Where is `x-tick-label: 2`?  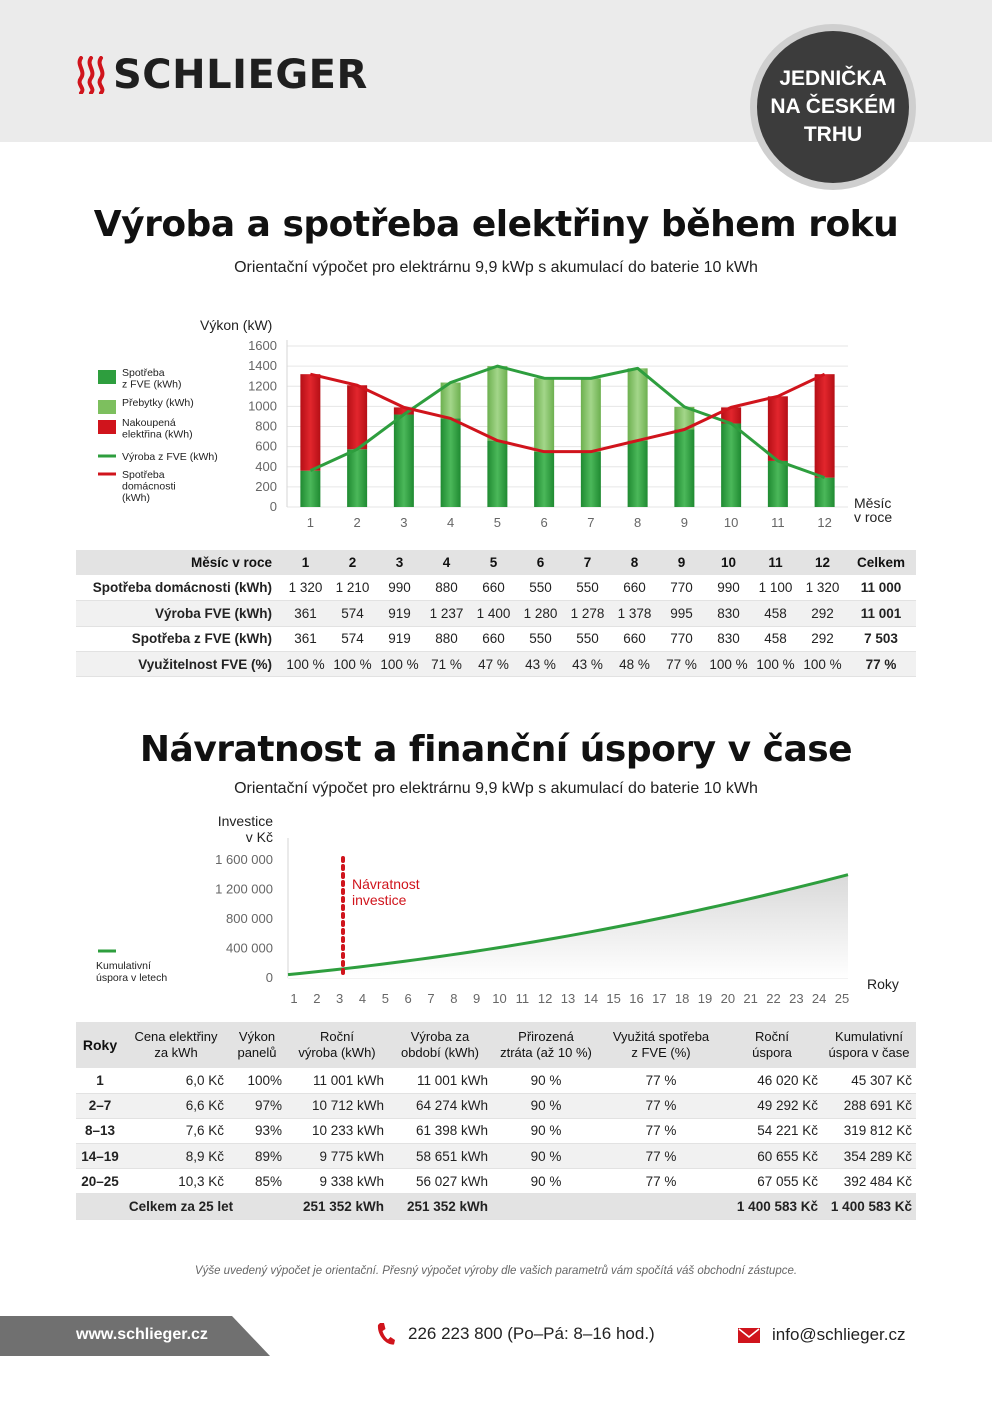
x-tick-label: 2 is located at coordinates (357, 522).